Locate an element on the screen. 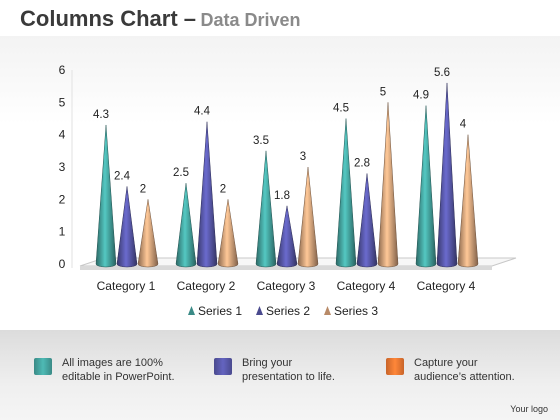 The height and width of the screenshot is (420, 560). data-label: 1.8 is located at coordinates (282, 196).